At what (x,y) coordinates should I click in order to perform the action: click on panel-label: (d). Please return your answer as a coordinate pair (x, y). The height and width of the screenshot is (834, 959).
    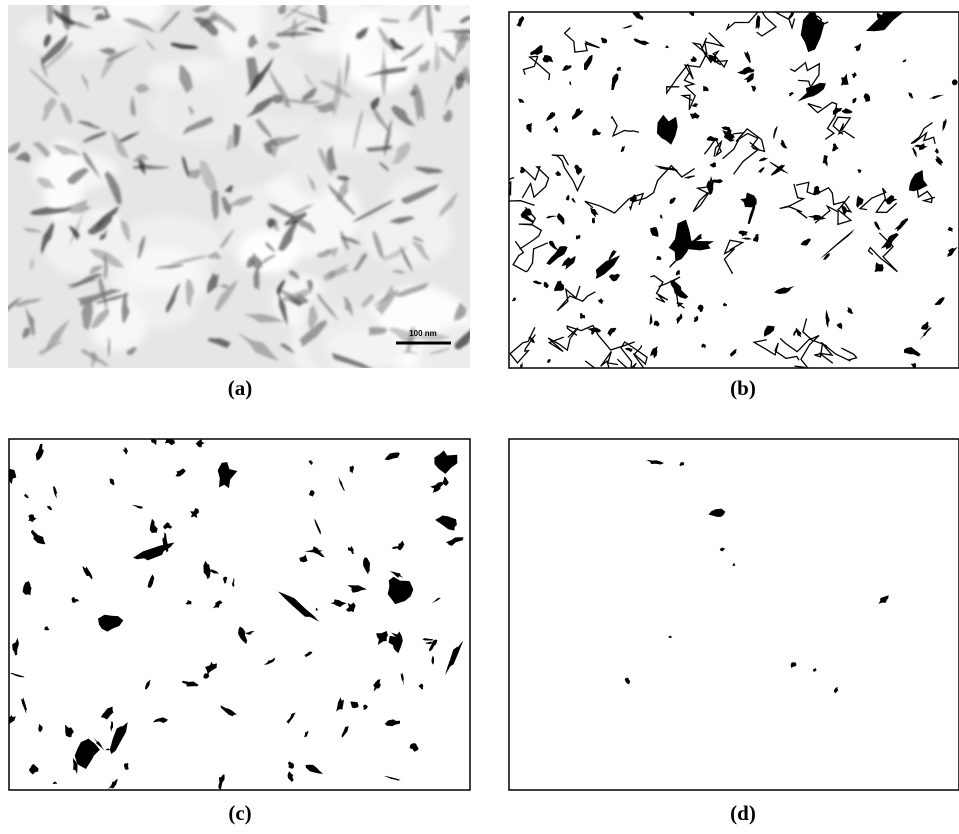
    Looking at the image, I should click on (743, 813).